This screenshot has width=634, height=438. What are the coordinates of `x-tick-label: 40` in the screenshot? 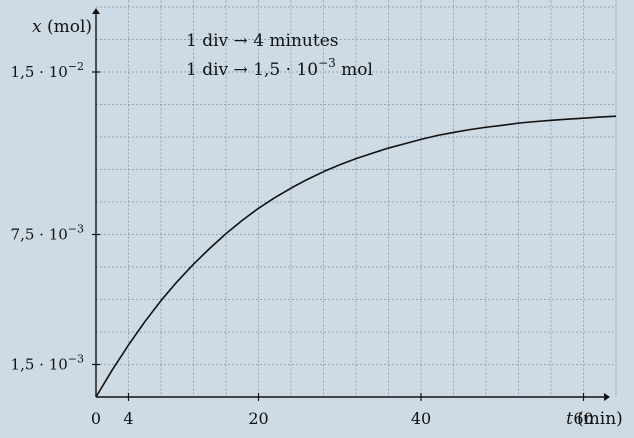 It's located at (421, 418).